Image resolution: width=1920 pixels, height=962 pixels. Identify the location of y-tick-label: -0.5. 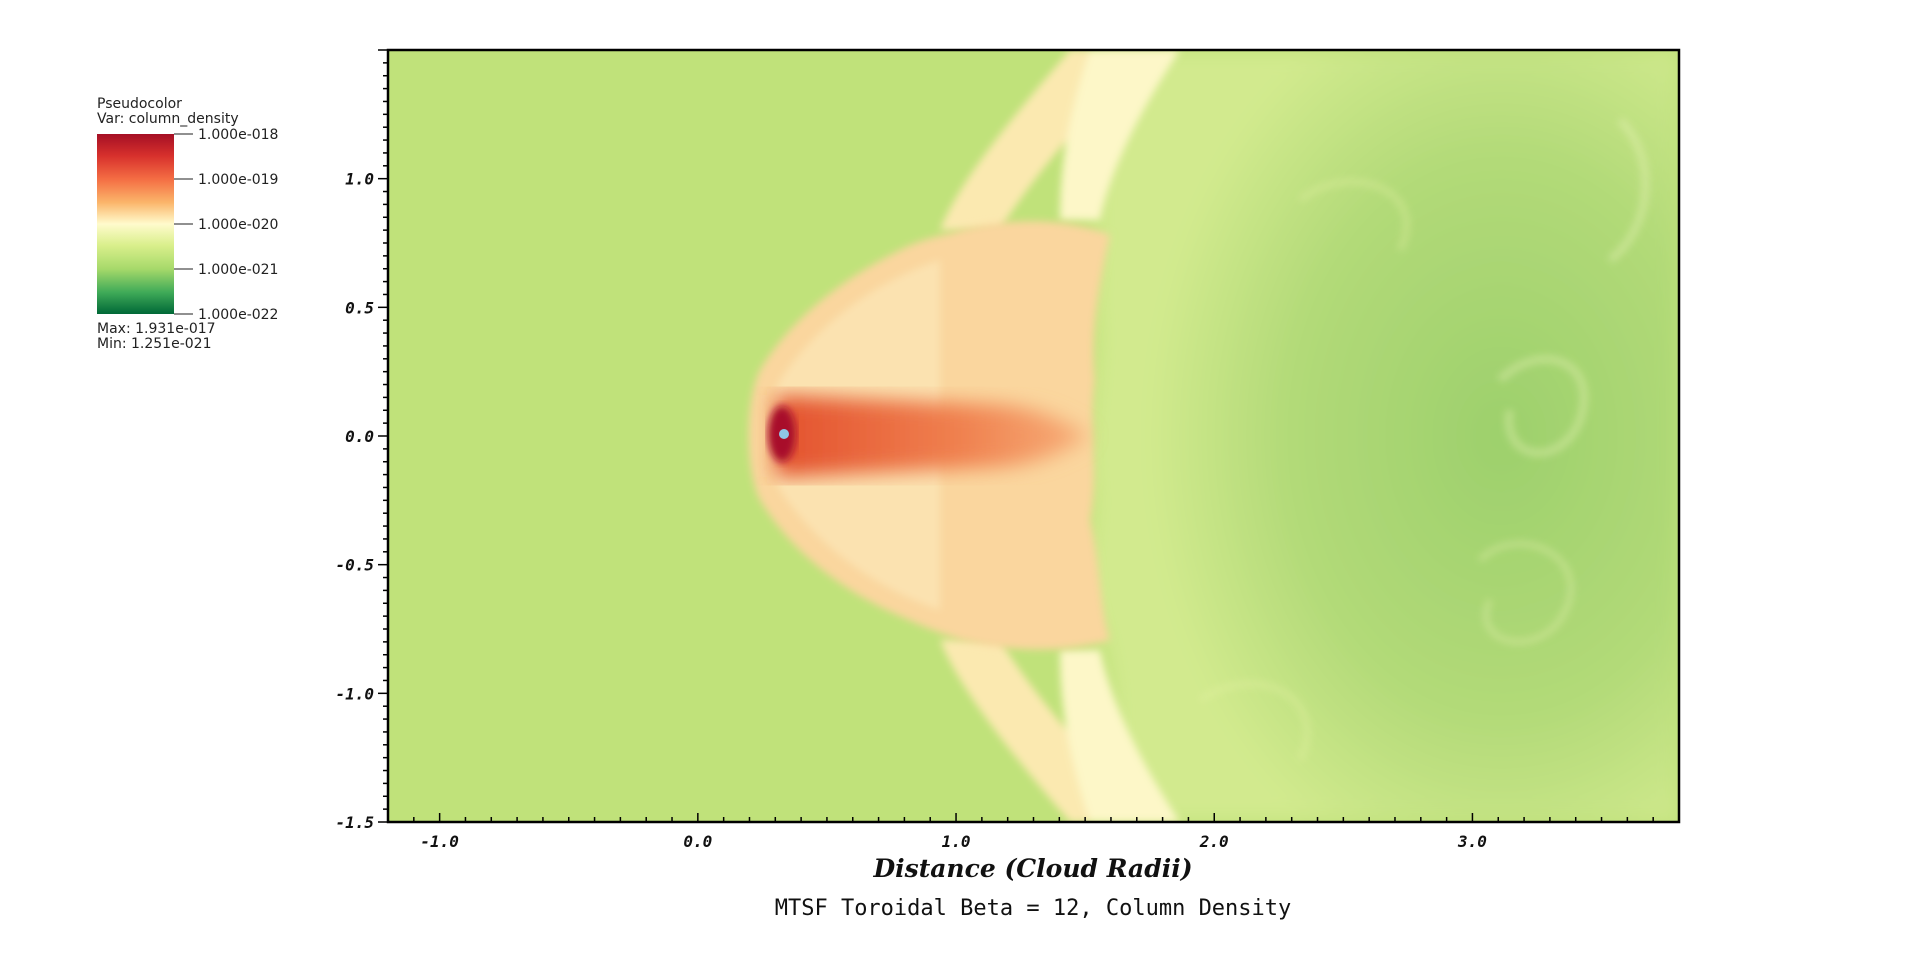
(354, 565).